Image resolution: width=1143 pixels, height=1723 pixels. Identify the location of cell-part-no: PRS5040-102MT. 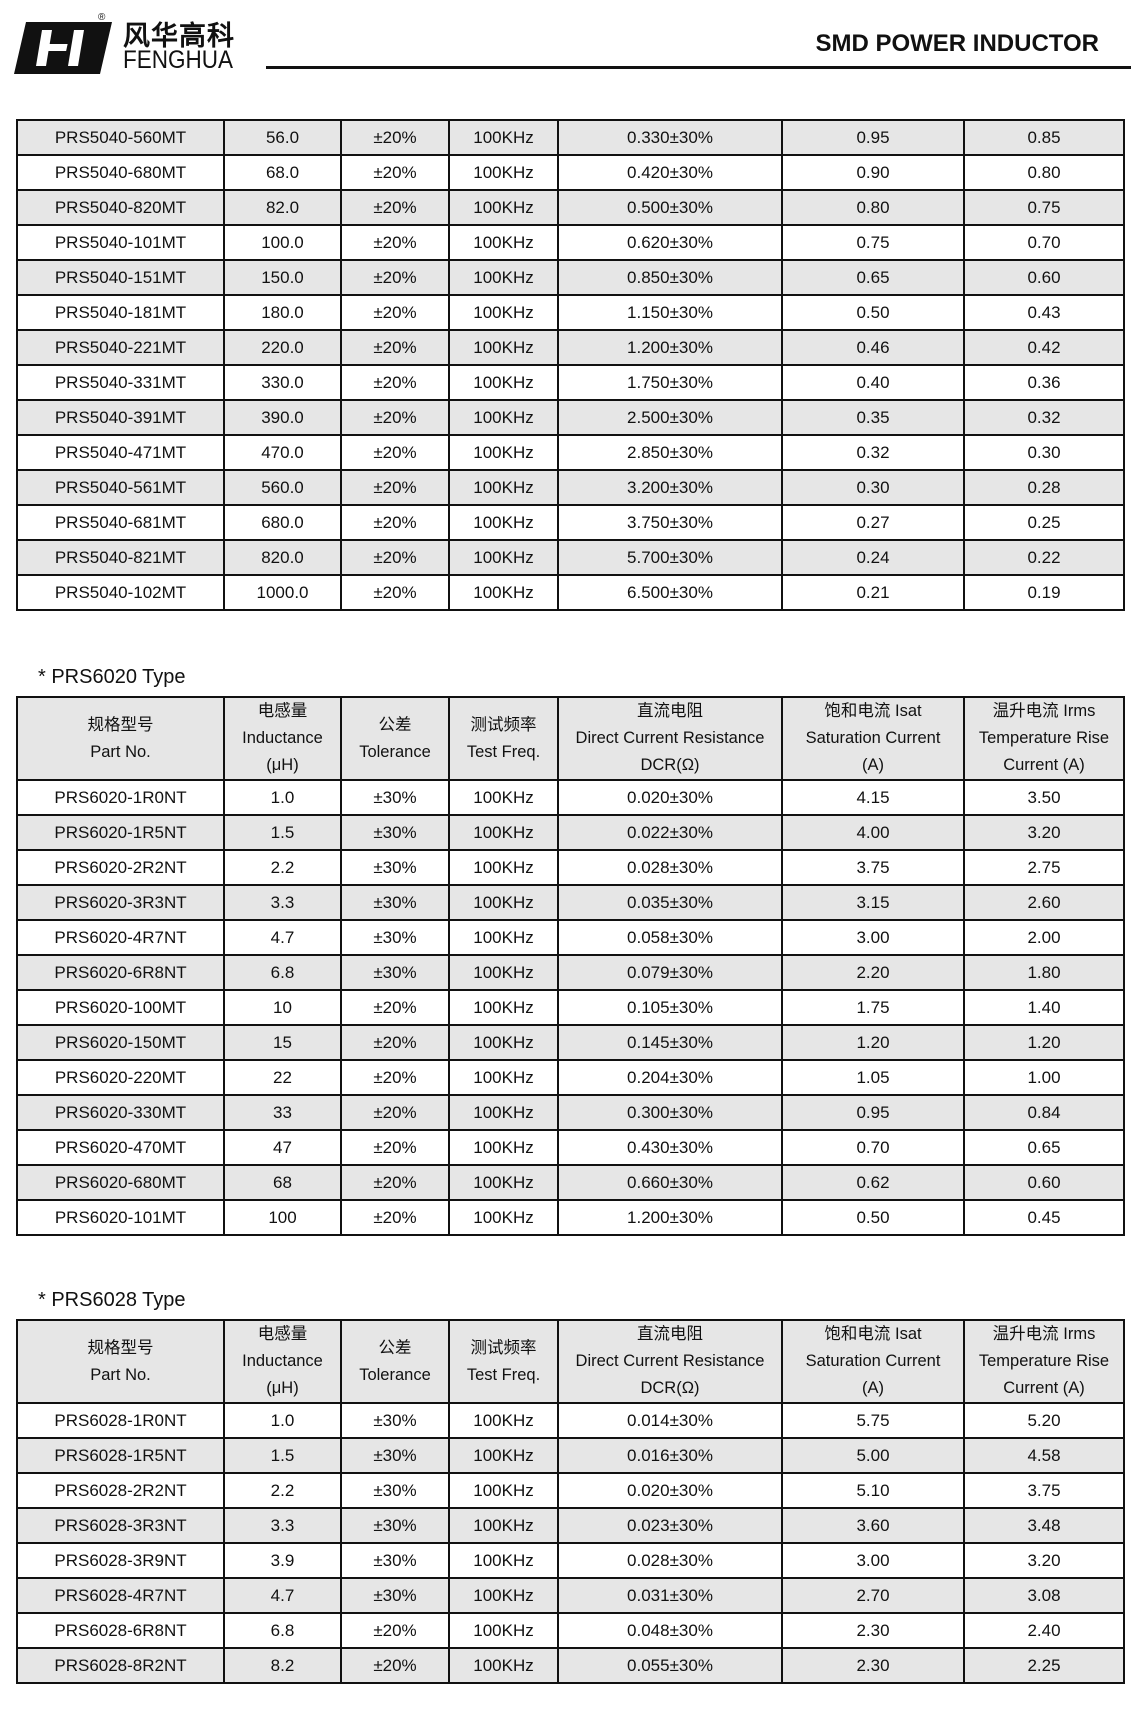
(120, 592).